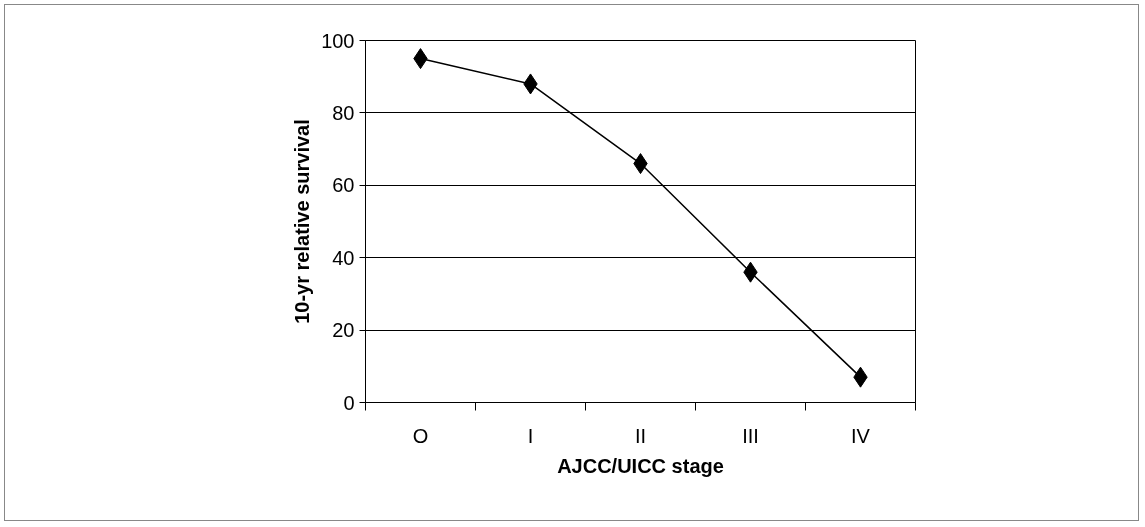  What do you see at coordinates (349, 402) in the screenshot?
I see `y-tick-label: 0` at bounding box center [349, 402].